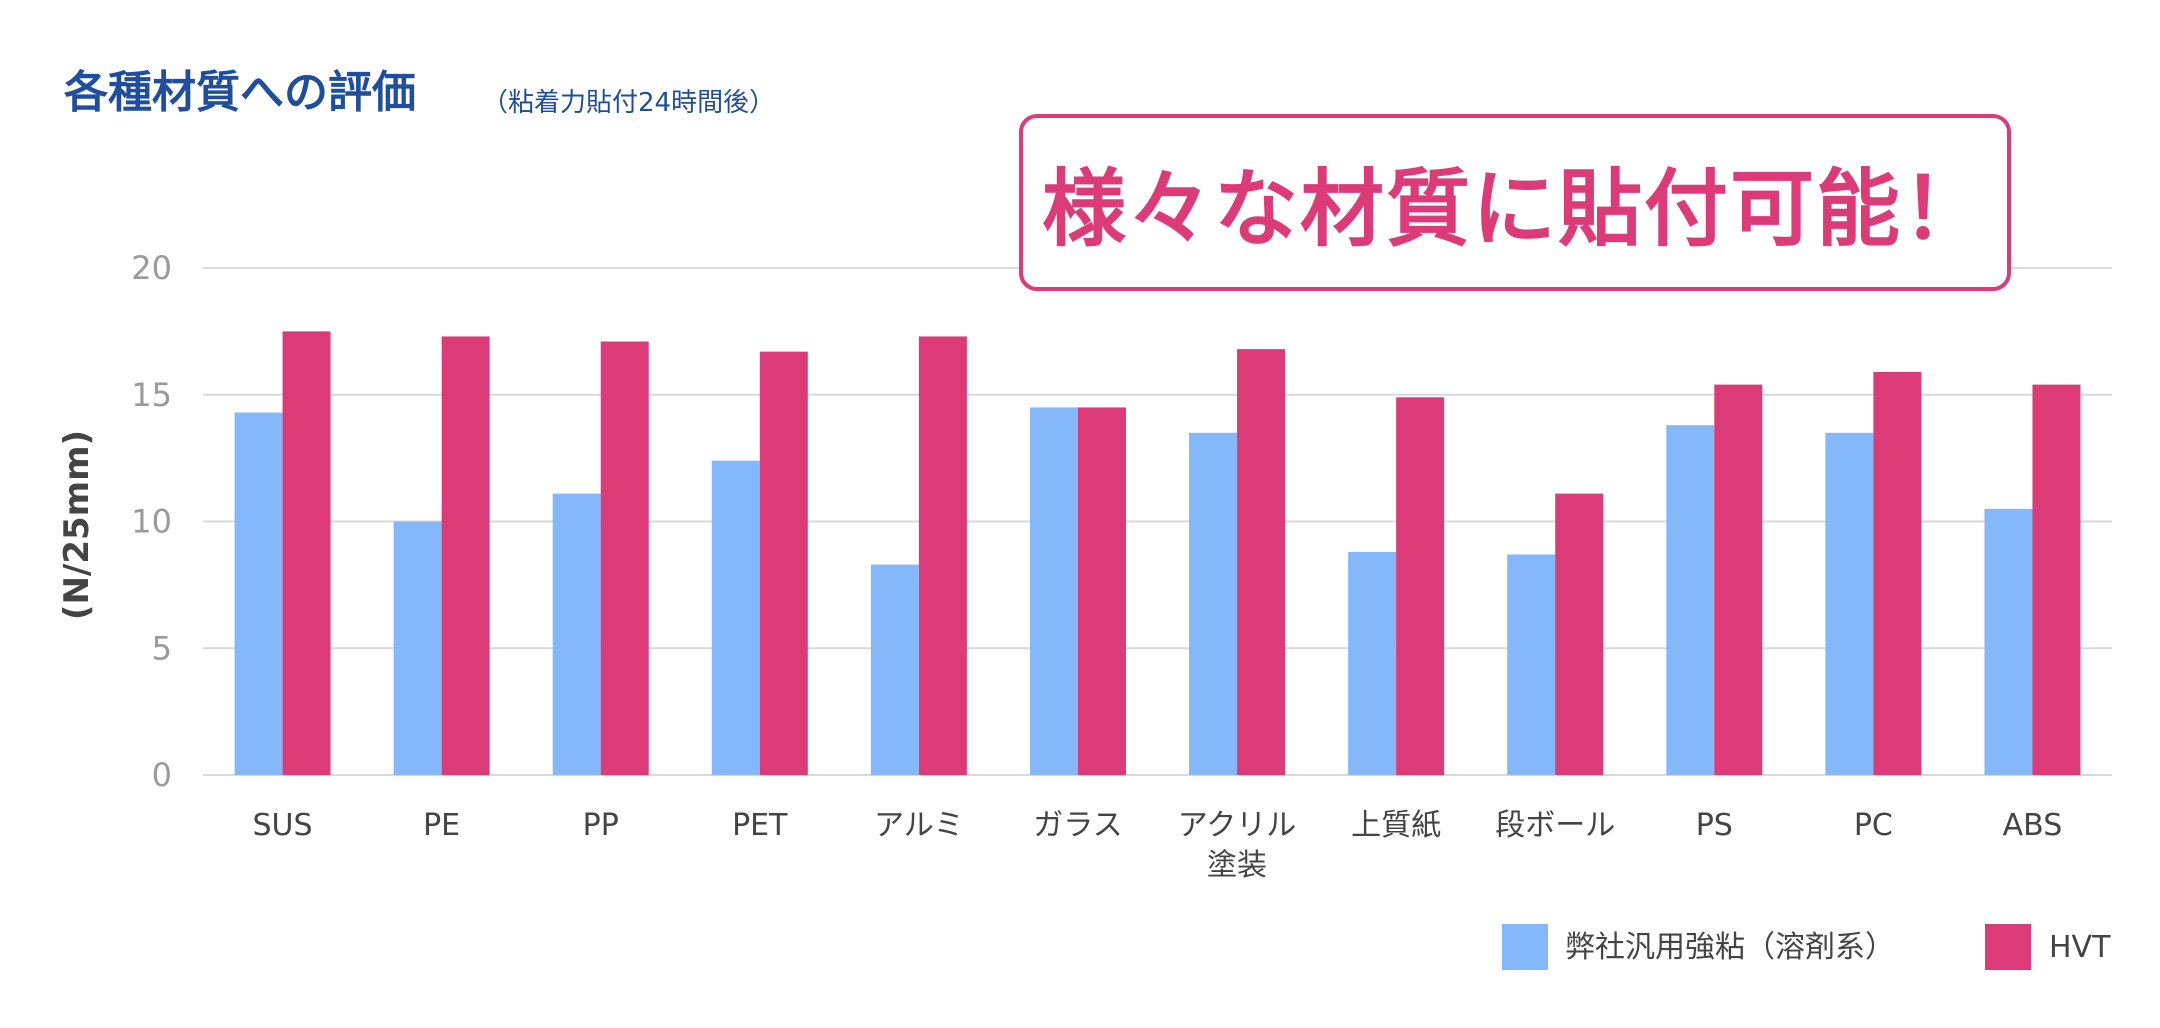 The height and width of the screenshot is (1028, 2160). What do you see at coordinates (240, 92) in the screenshot?
I see `chart-title: 各種材質への評価` at bounding box center [240, 92].